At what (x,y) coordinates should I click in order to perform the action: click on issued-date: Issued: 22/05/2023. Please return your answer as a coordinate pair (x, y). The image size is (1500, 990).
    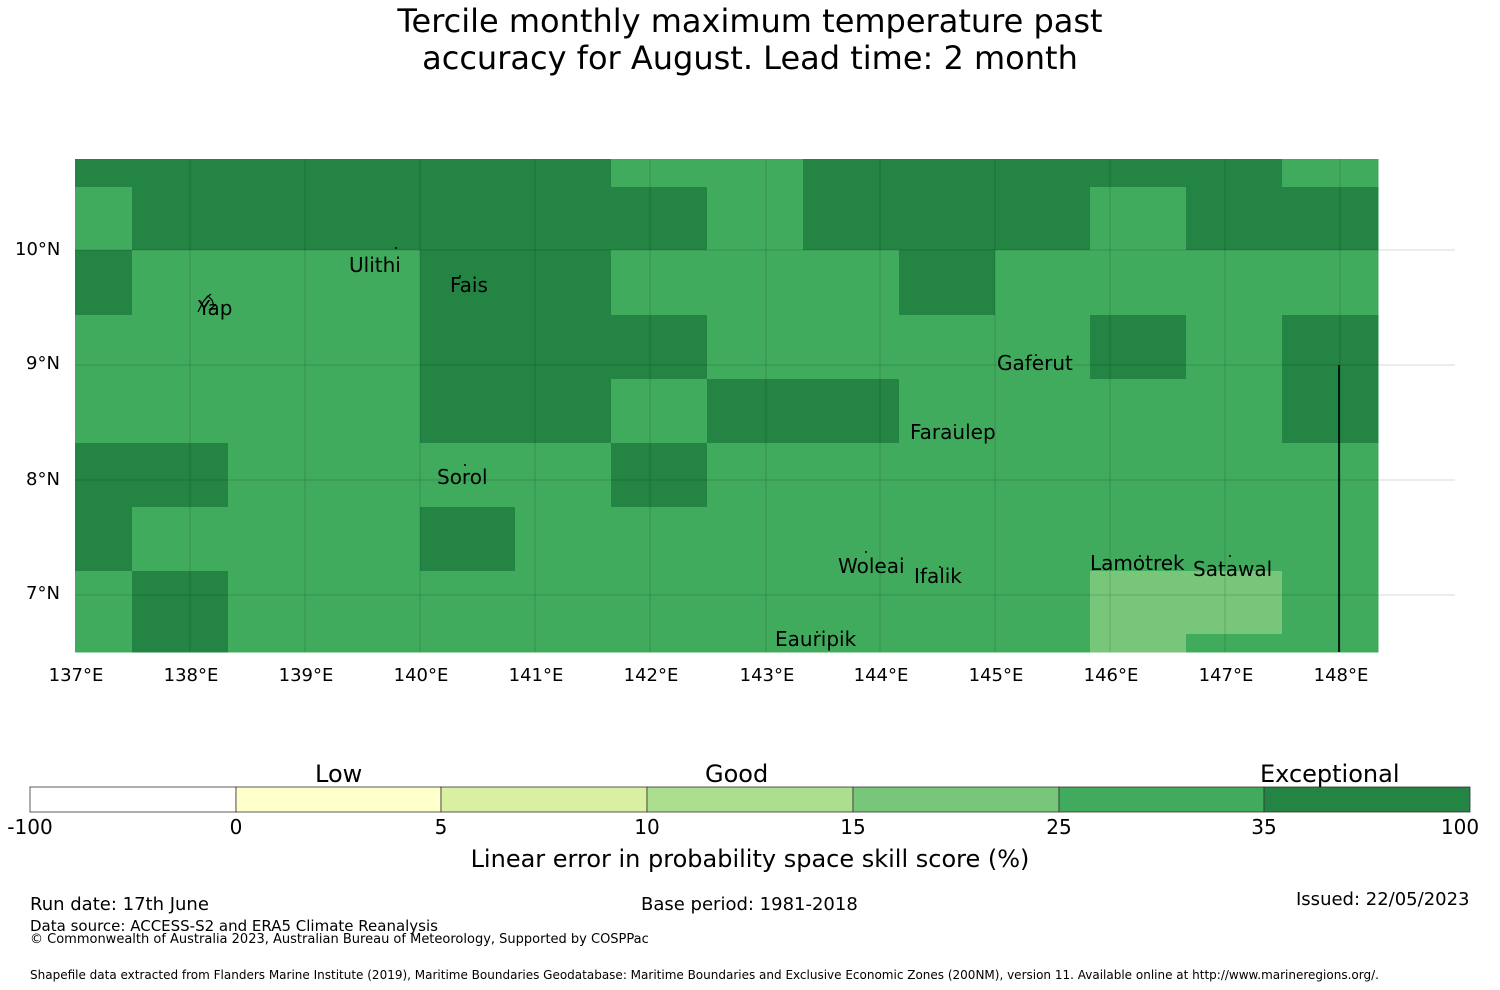
    Looking at the image, I should click on (1383, 899).